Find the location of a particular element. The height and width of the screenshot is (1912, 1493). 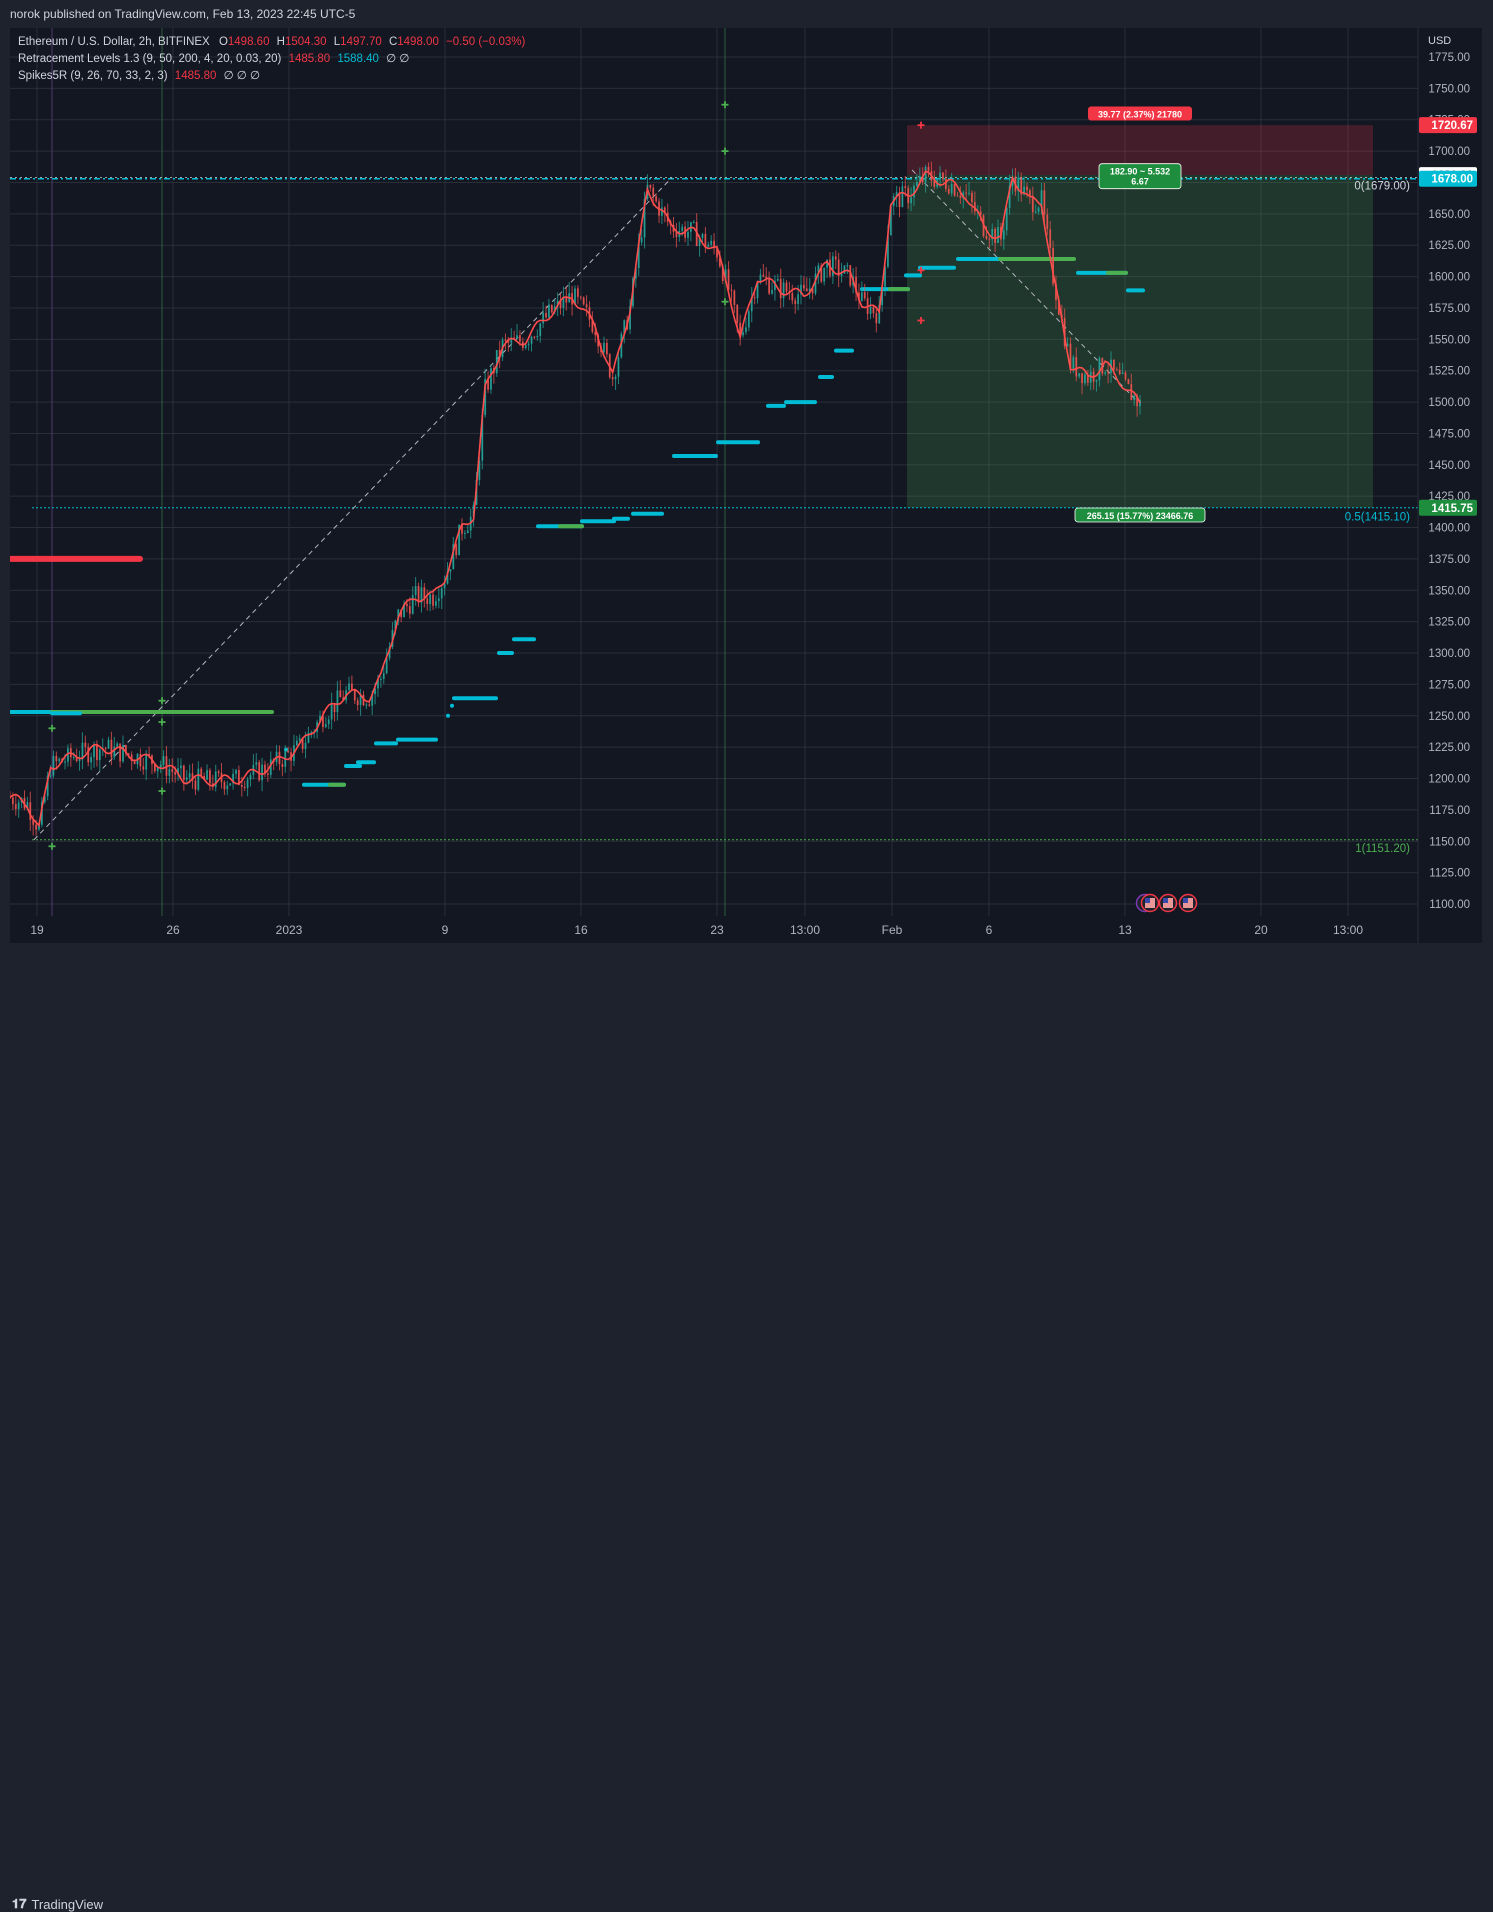

price-tick-label: 1175.00 is located at coordinates (1449, 811).